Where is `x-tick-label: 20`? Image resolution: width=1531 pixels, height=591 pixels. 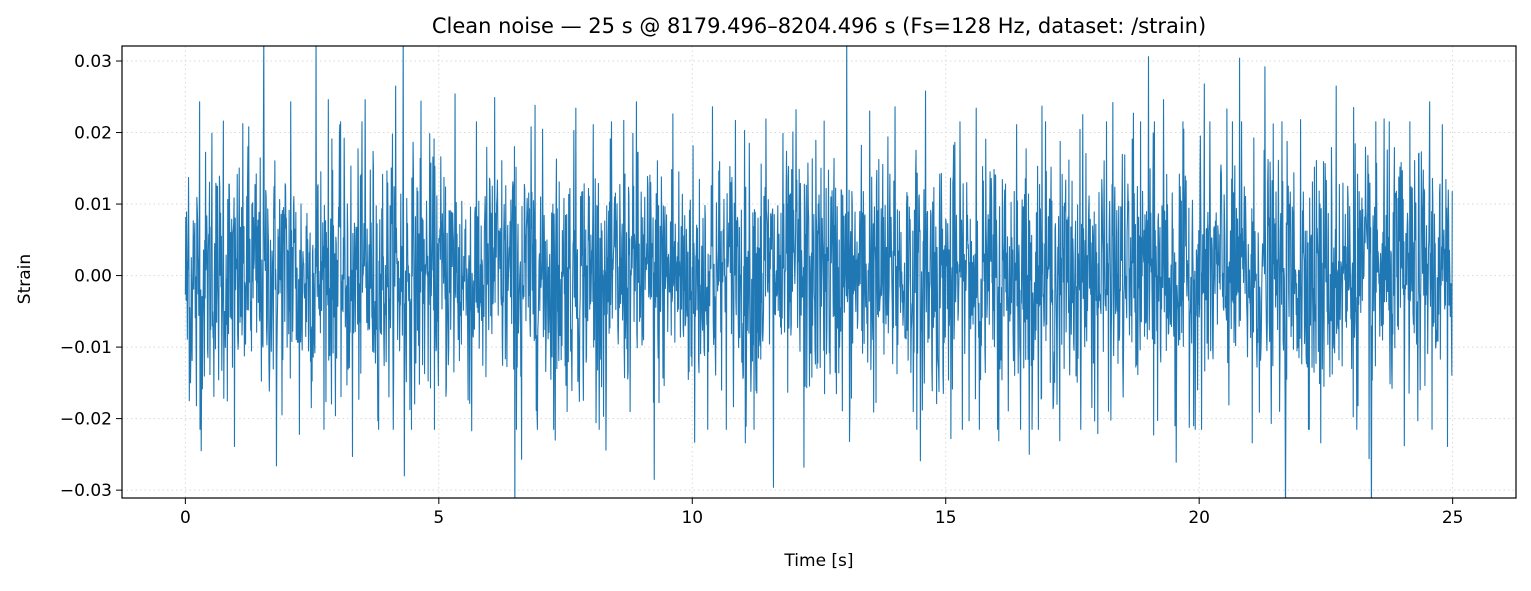 x-tick-label: 20 is located at coordinates (1199, 518).